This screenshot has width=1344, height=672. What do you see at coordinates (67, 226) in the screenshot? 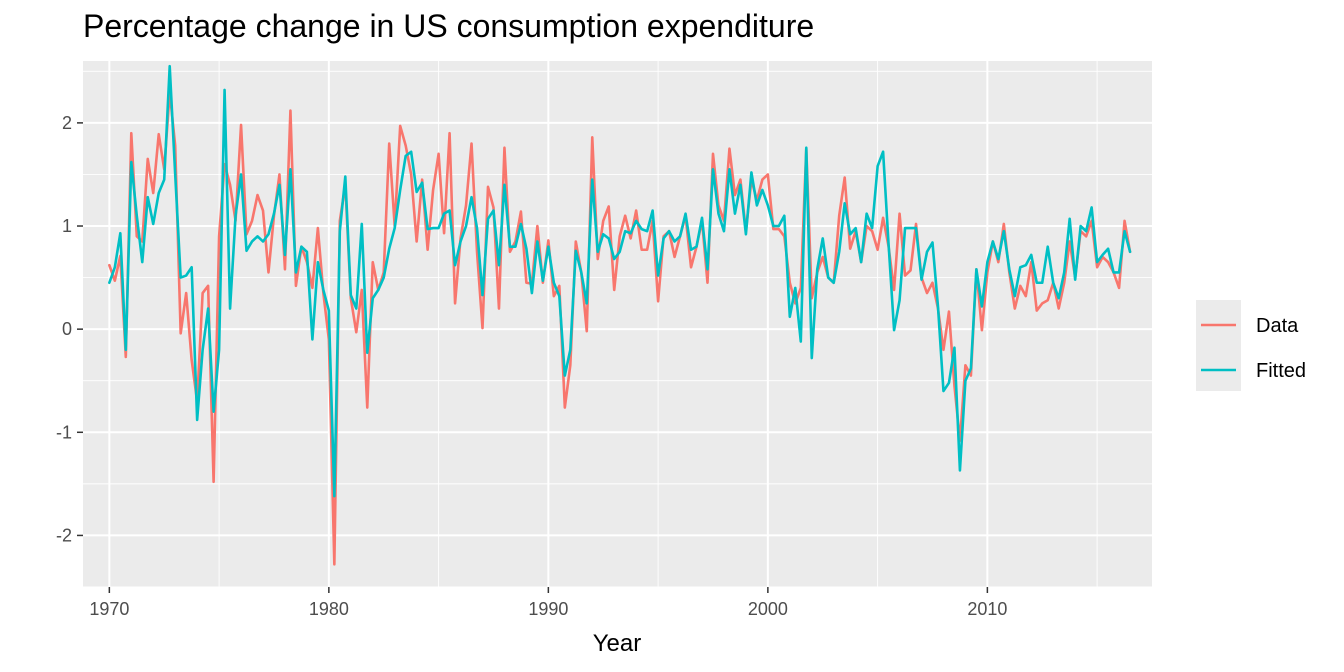
I see `y-tick-label: 1` at bounding box center [67, 226].